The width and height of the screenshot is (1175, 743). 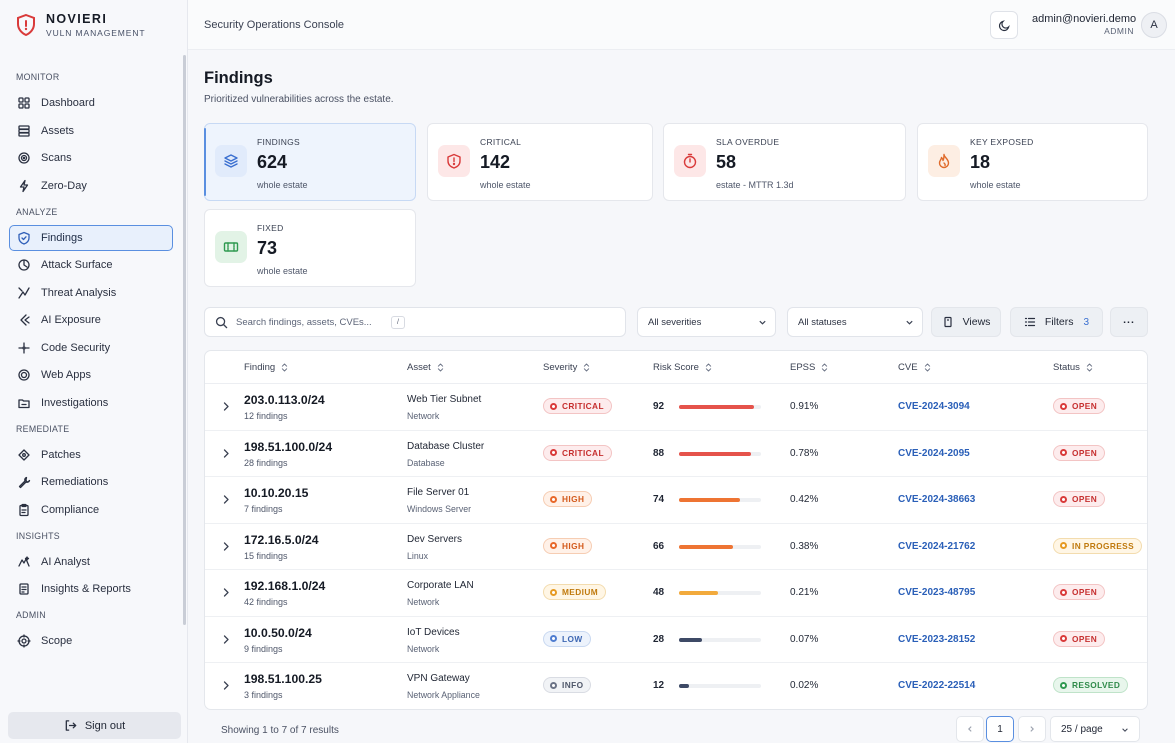 What do you see at coordinates (68, 103) in the screenshot?
I see `sidebar-item-label: Dashboard` at bounding box center [68, 103].